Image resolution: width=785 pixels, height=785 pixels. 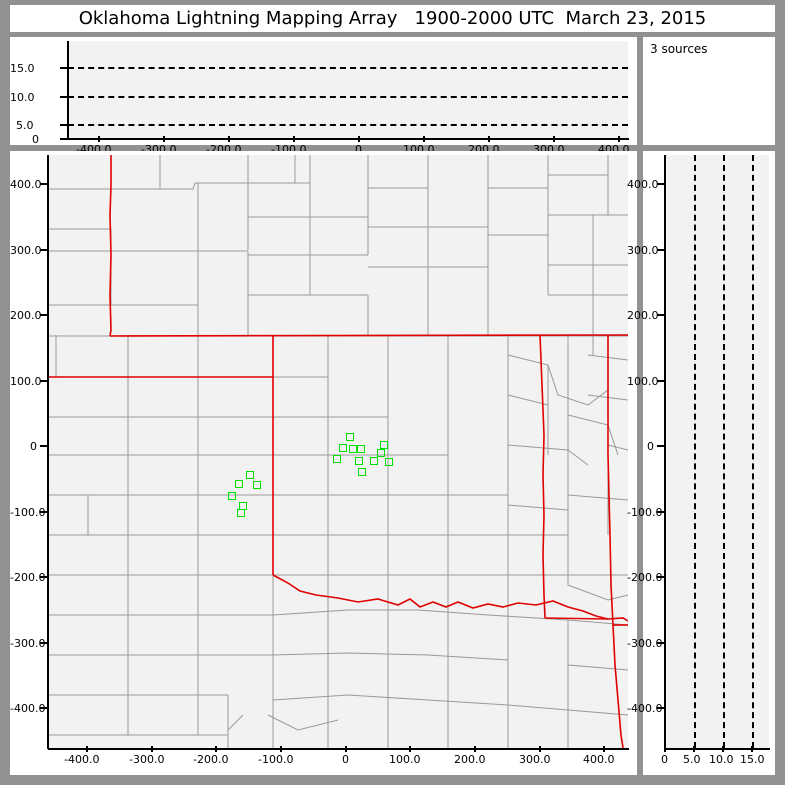 I want to click on map-x-tick-m100, so click(x=281, y=749).